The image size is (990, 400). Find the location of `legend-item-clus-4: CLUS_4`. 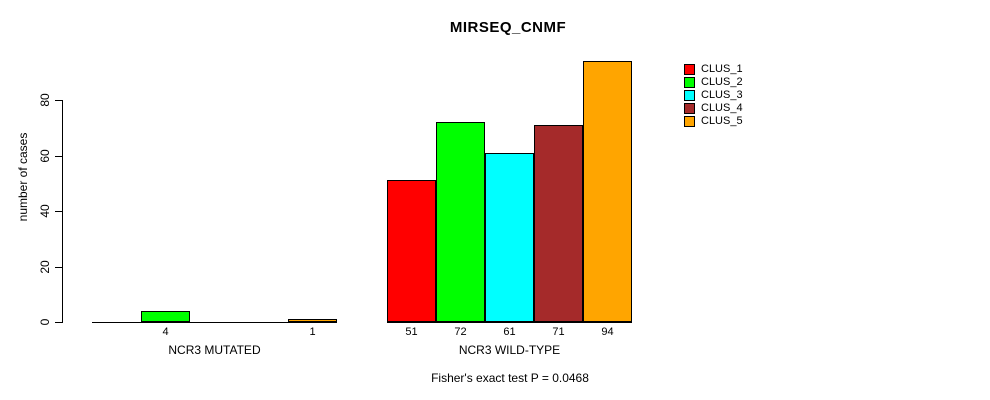

legend-item-clus-4: CLUS_4 is located at coordinates (713, 108).